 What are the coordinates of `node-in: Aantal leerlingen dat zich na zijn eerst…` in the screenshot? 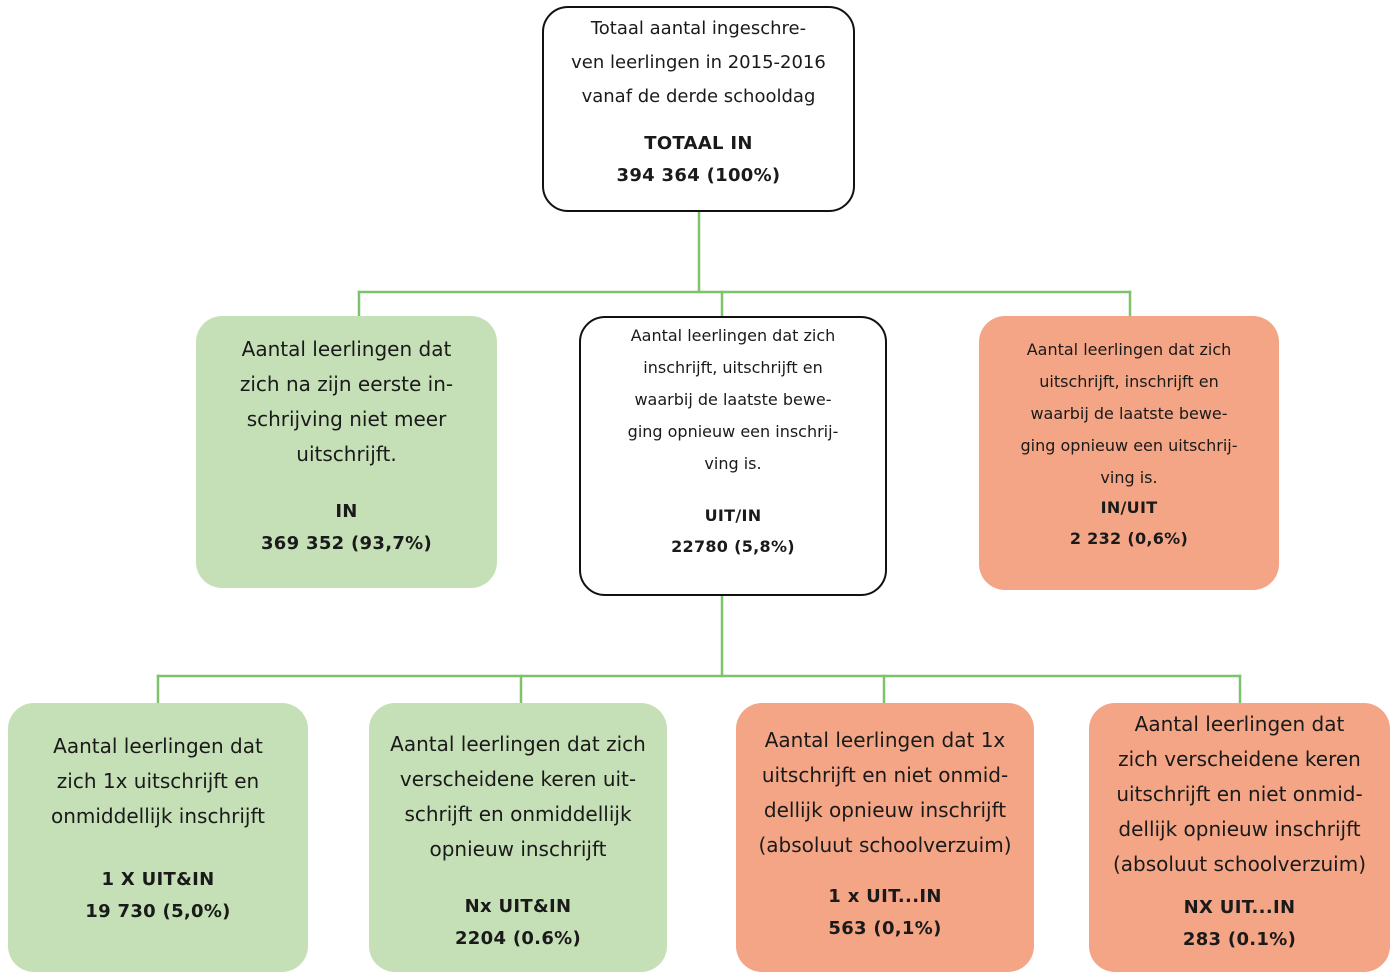 It's located at (346, 452).